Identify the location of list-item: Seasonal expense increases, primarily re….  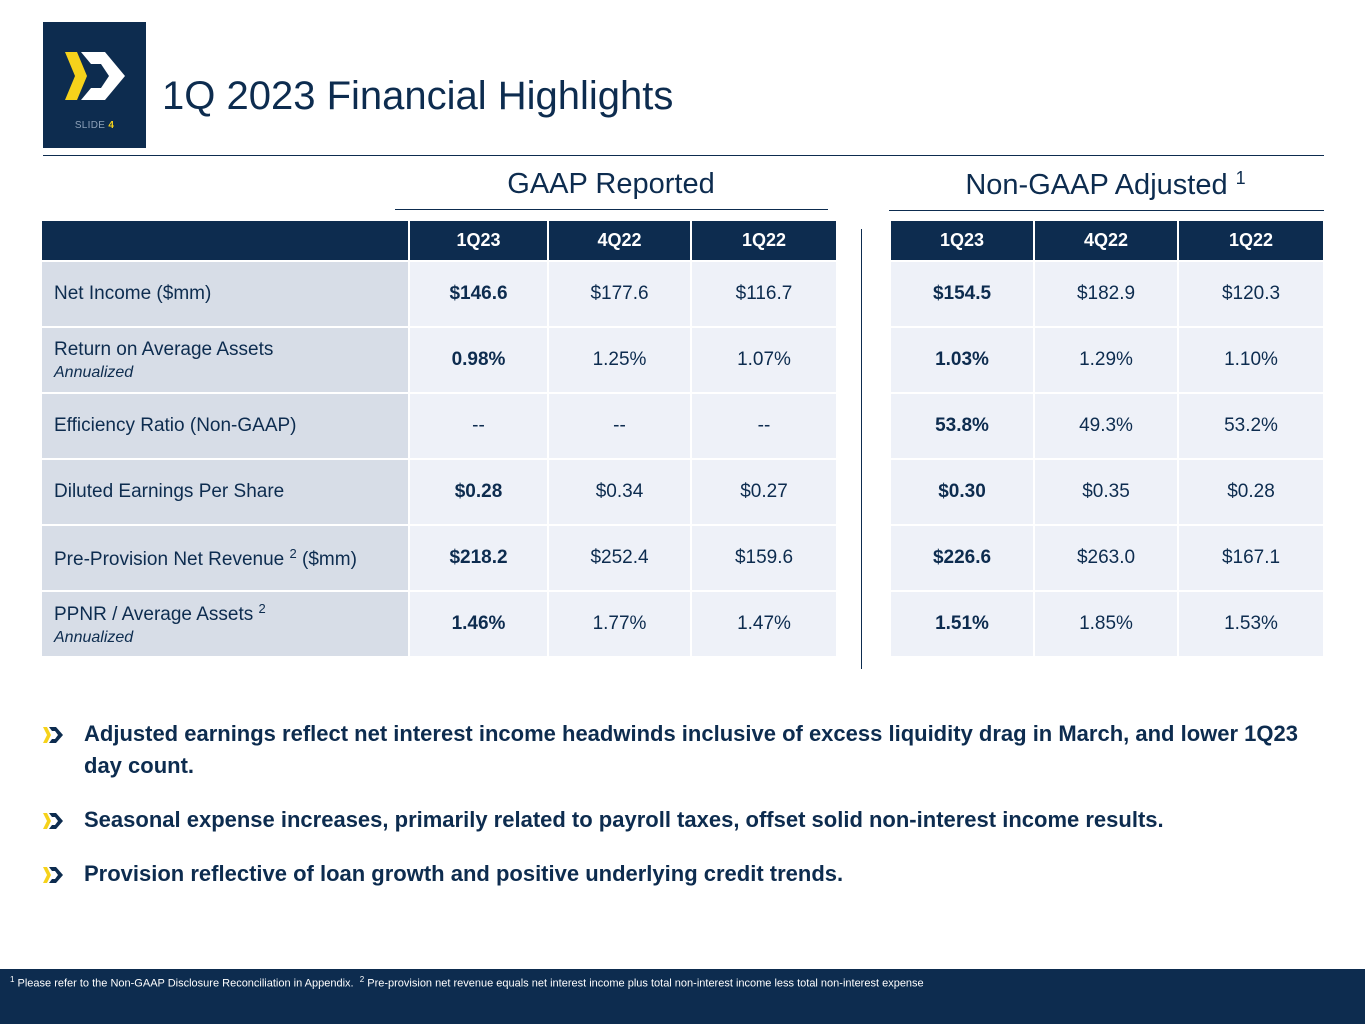
(685, 820).